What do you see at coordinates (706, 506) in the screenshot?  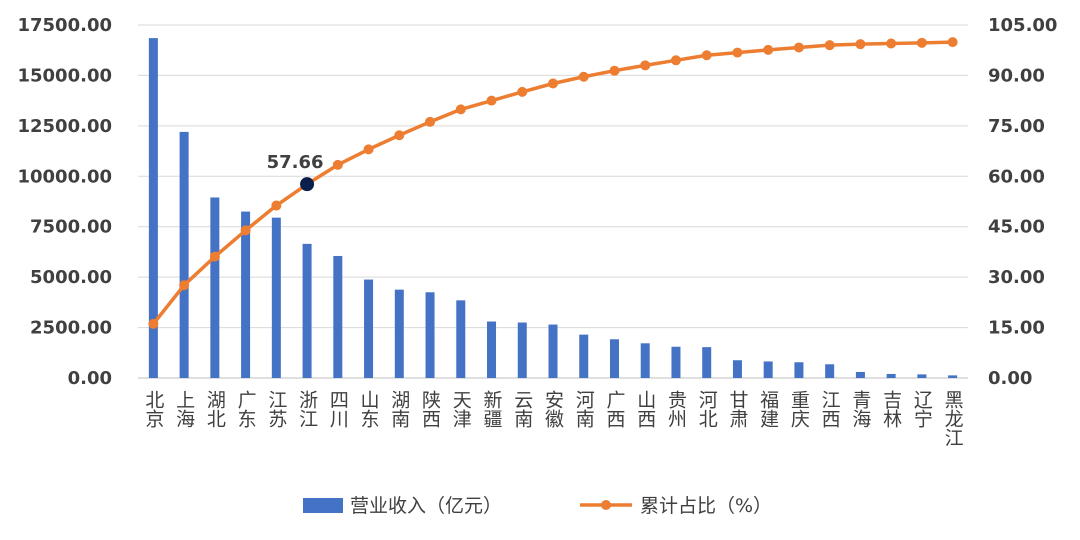 I see `legend-label-line: 累计占比（%）` at bounding box center [706, 506].